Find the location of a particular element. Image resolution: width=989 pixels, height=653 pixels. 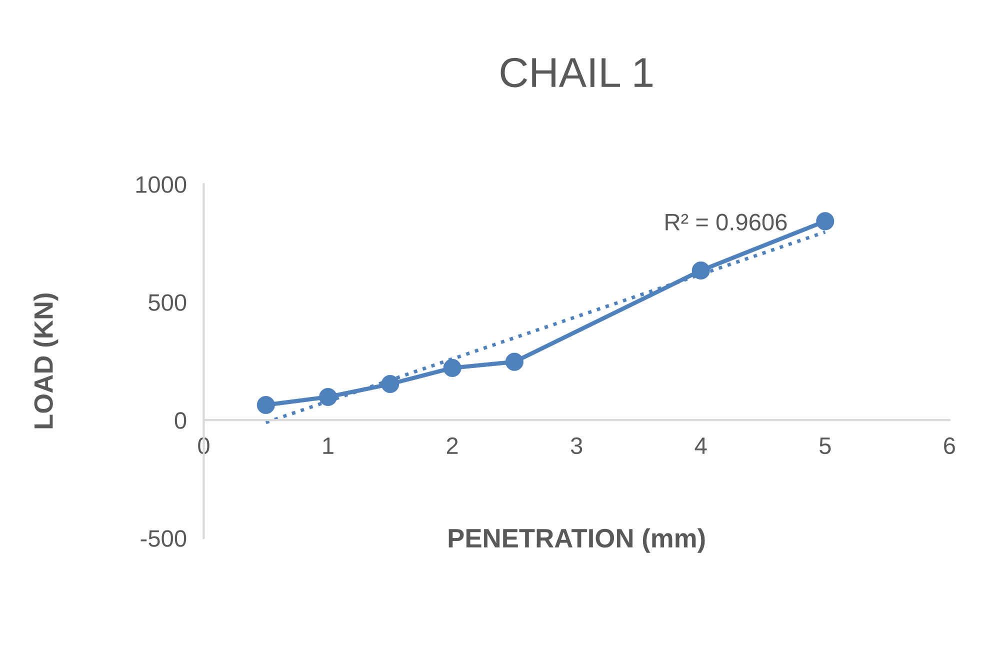

y-tick-label: -500 is located at coordinates (163, 538).